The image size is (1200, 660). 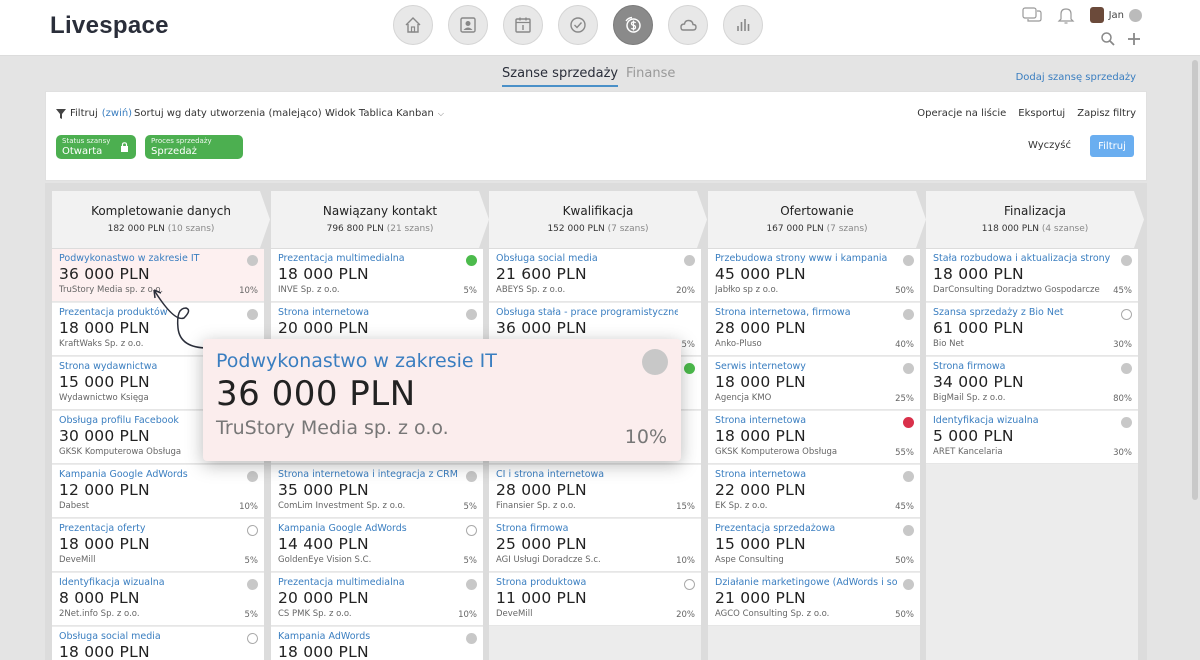 What do you see at coordinates (468, 25) in the screenshot?
I see `nav-contacts-button` at bounding box center [468, 25].